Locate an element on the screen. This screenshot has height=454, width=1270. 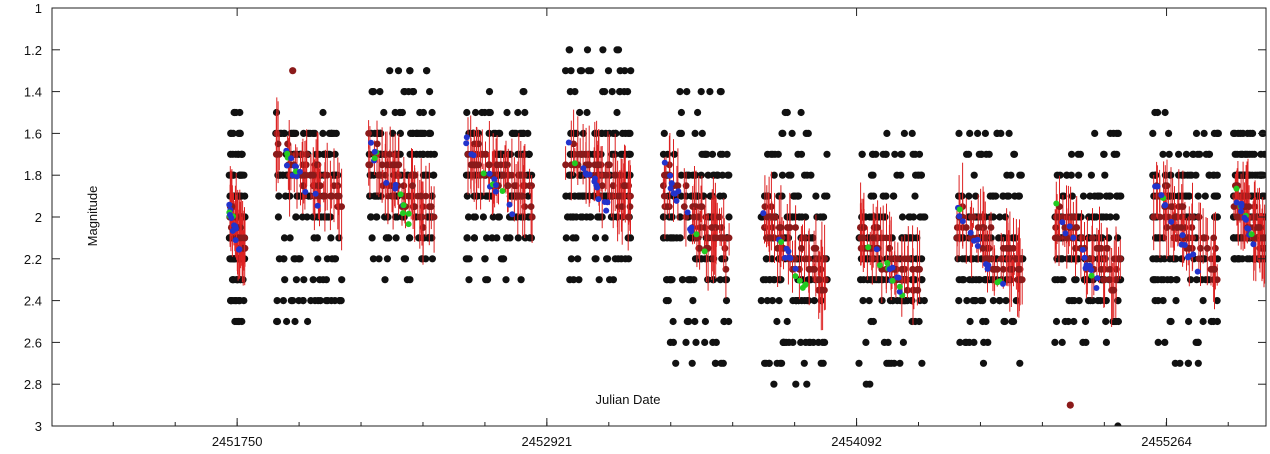
y-tick-label: 1.8 is located at coordinates (33, 175).